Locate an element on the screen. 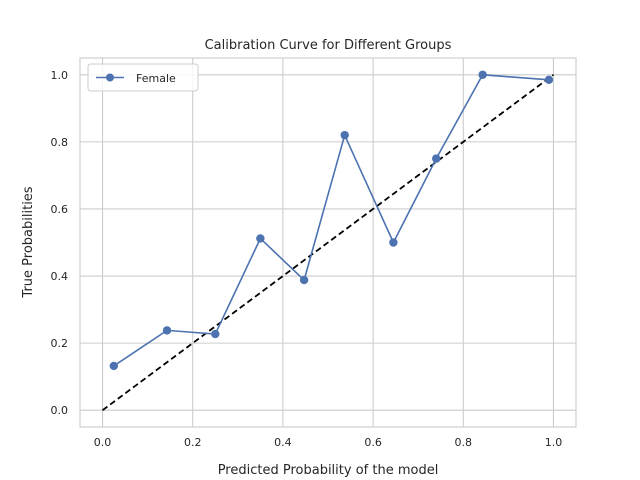 The width and height of the screenshot is (640, 480). x-tick-label: 0.0 is located at coordinates (103, 442).